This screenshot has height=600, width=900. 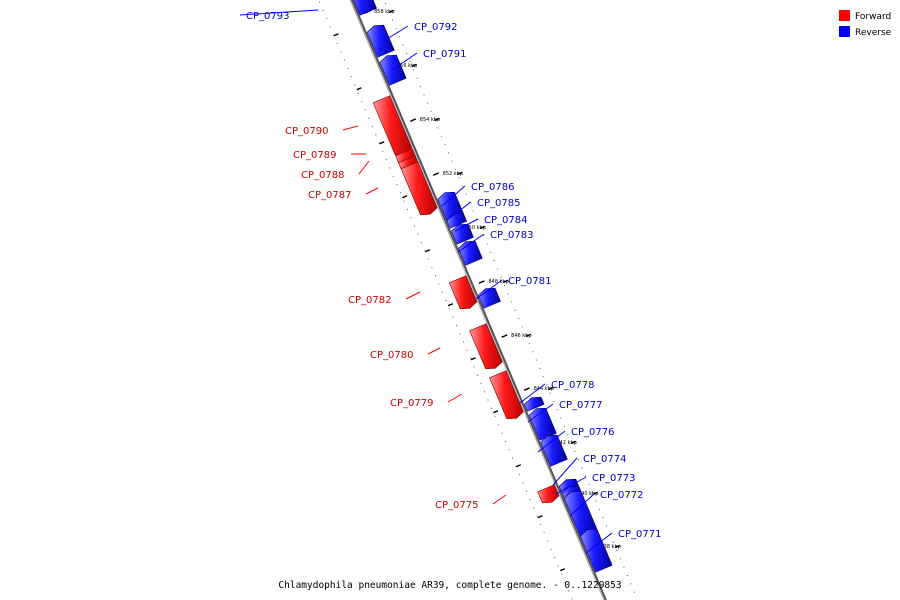 I want to click on gene-label: CP_0773, so click(x=613, y=478).